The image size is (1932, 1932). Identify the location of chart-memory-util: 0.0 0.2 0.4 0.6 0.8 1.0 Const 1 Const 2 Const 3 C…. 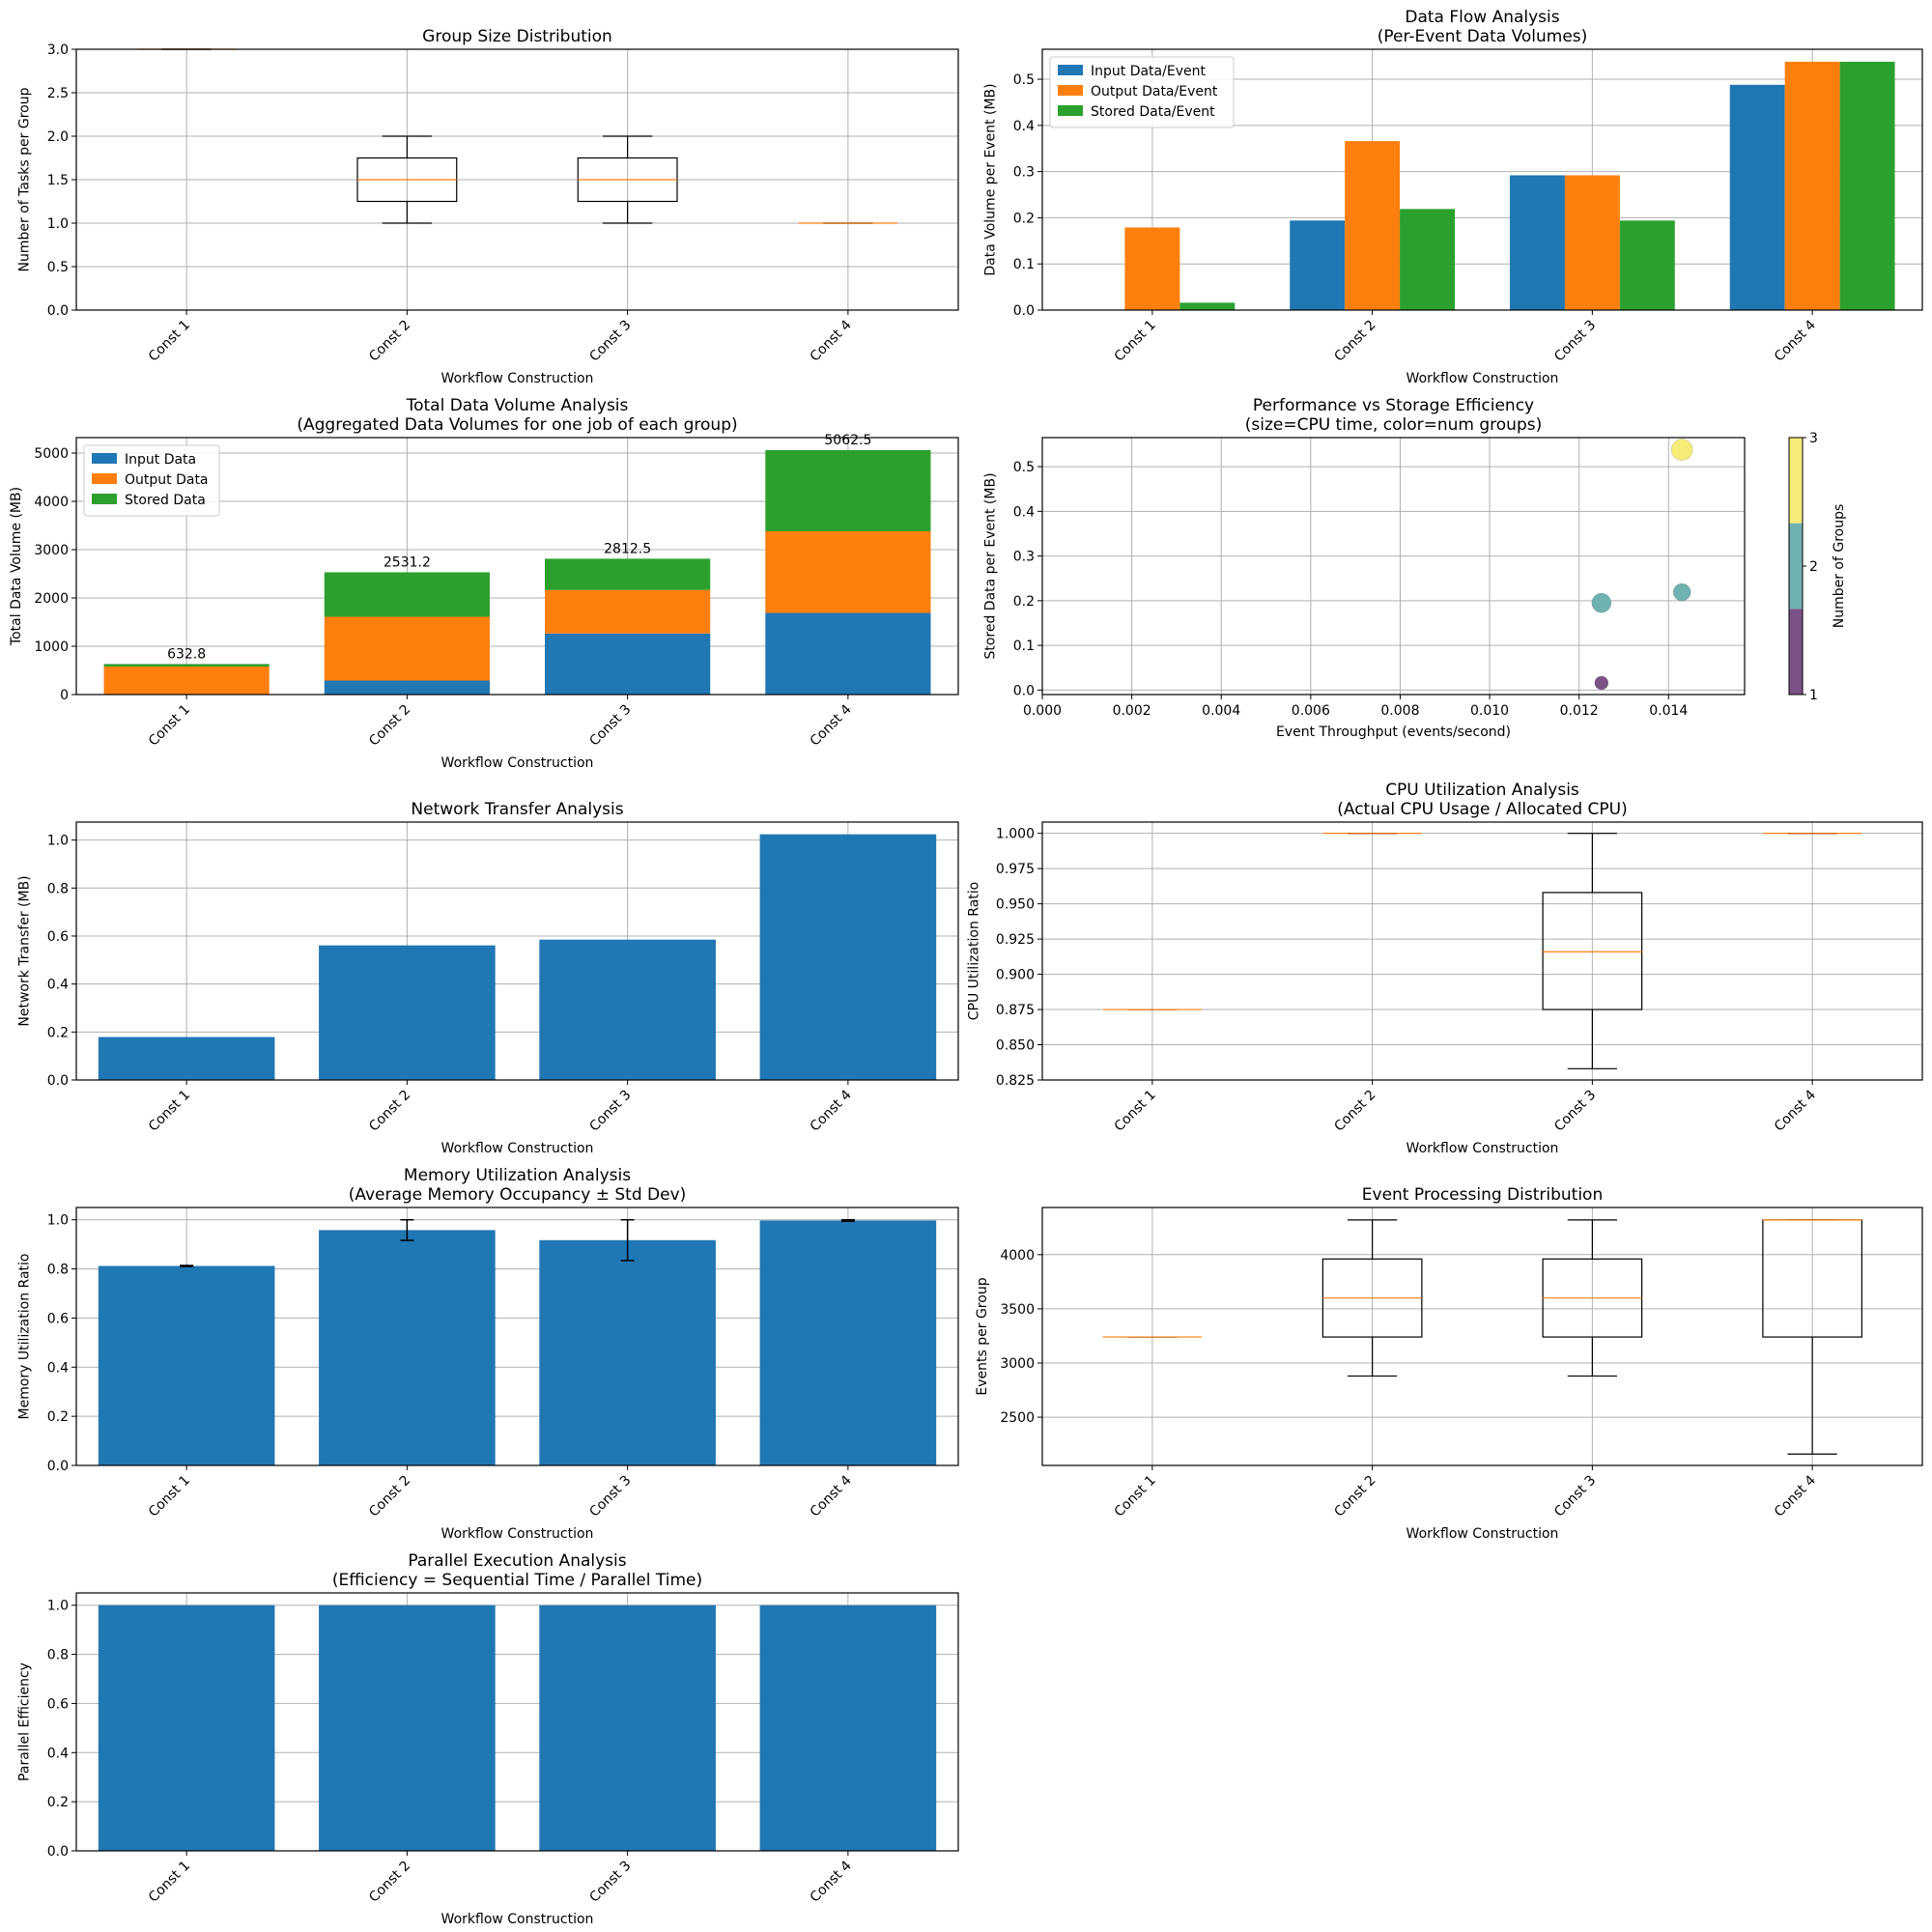
(488, 1354).